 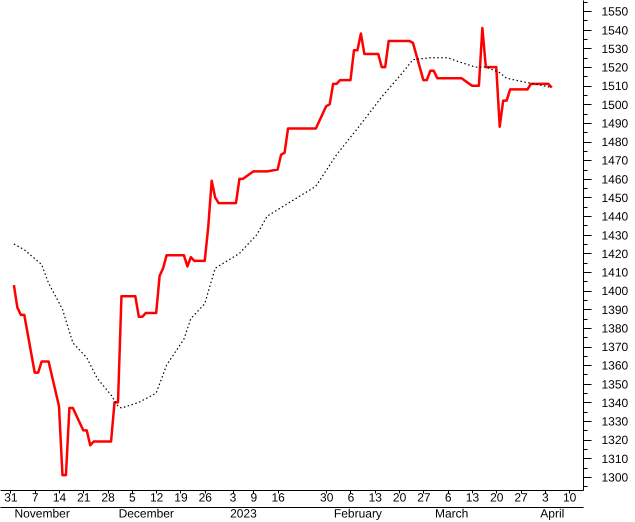 I want to click on y-tick-label: 1390, so click(x=615, y=309).